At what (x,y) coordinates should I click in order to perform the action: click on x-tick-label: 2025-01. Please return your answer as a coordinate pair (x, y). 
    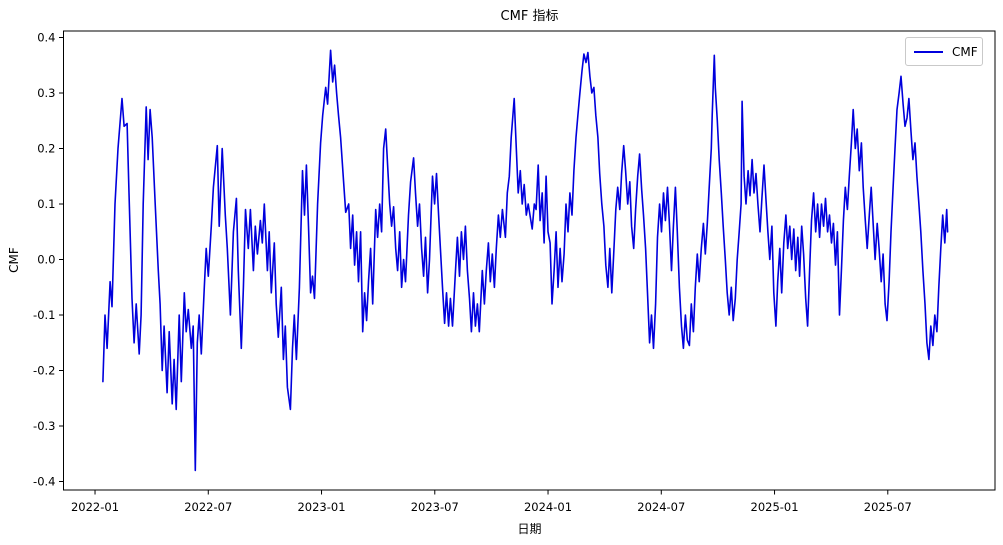
    Looking at the image, I should click on (775, 507).